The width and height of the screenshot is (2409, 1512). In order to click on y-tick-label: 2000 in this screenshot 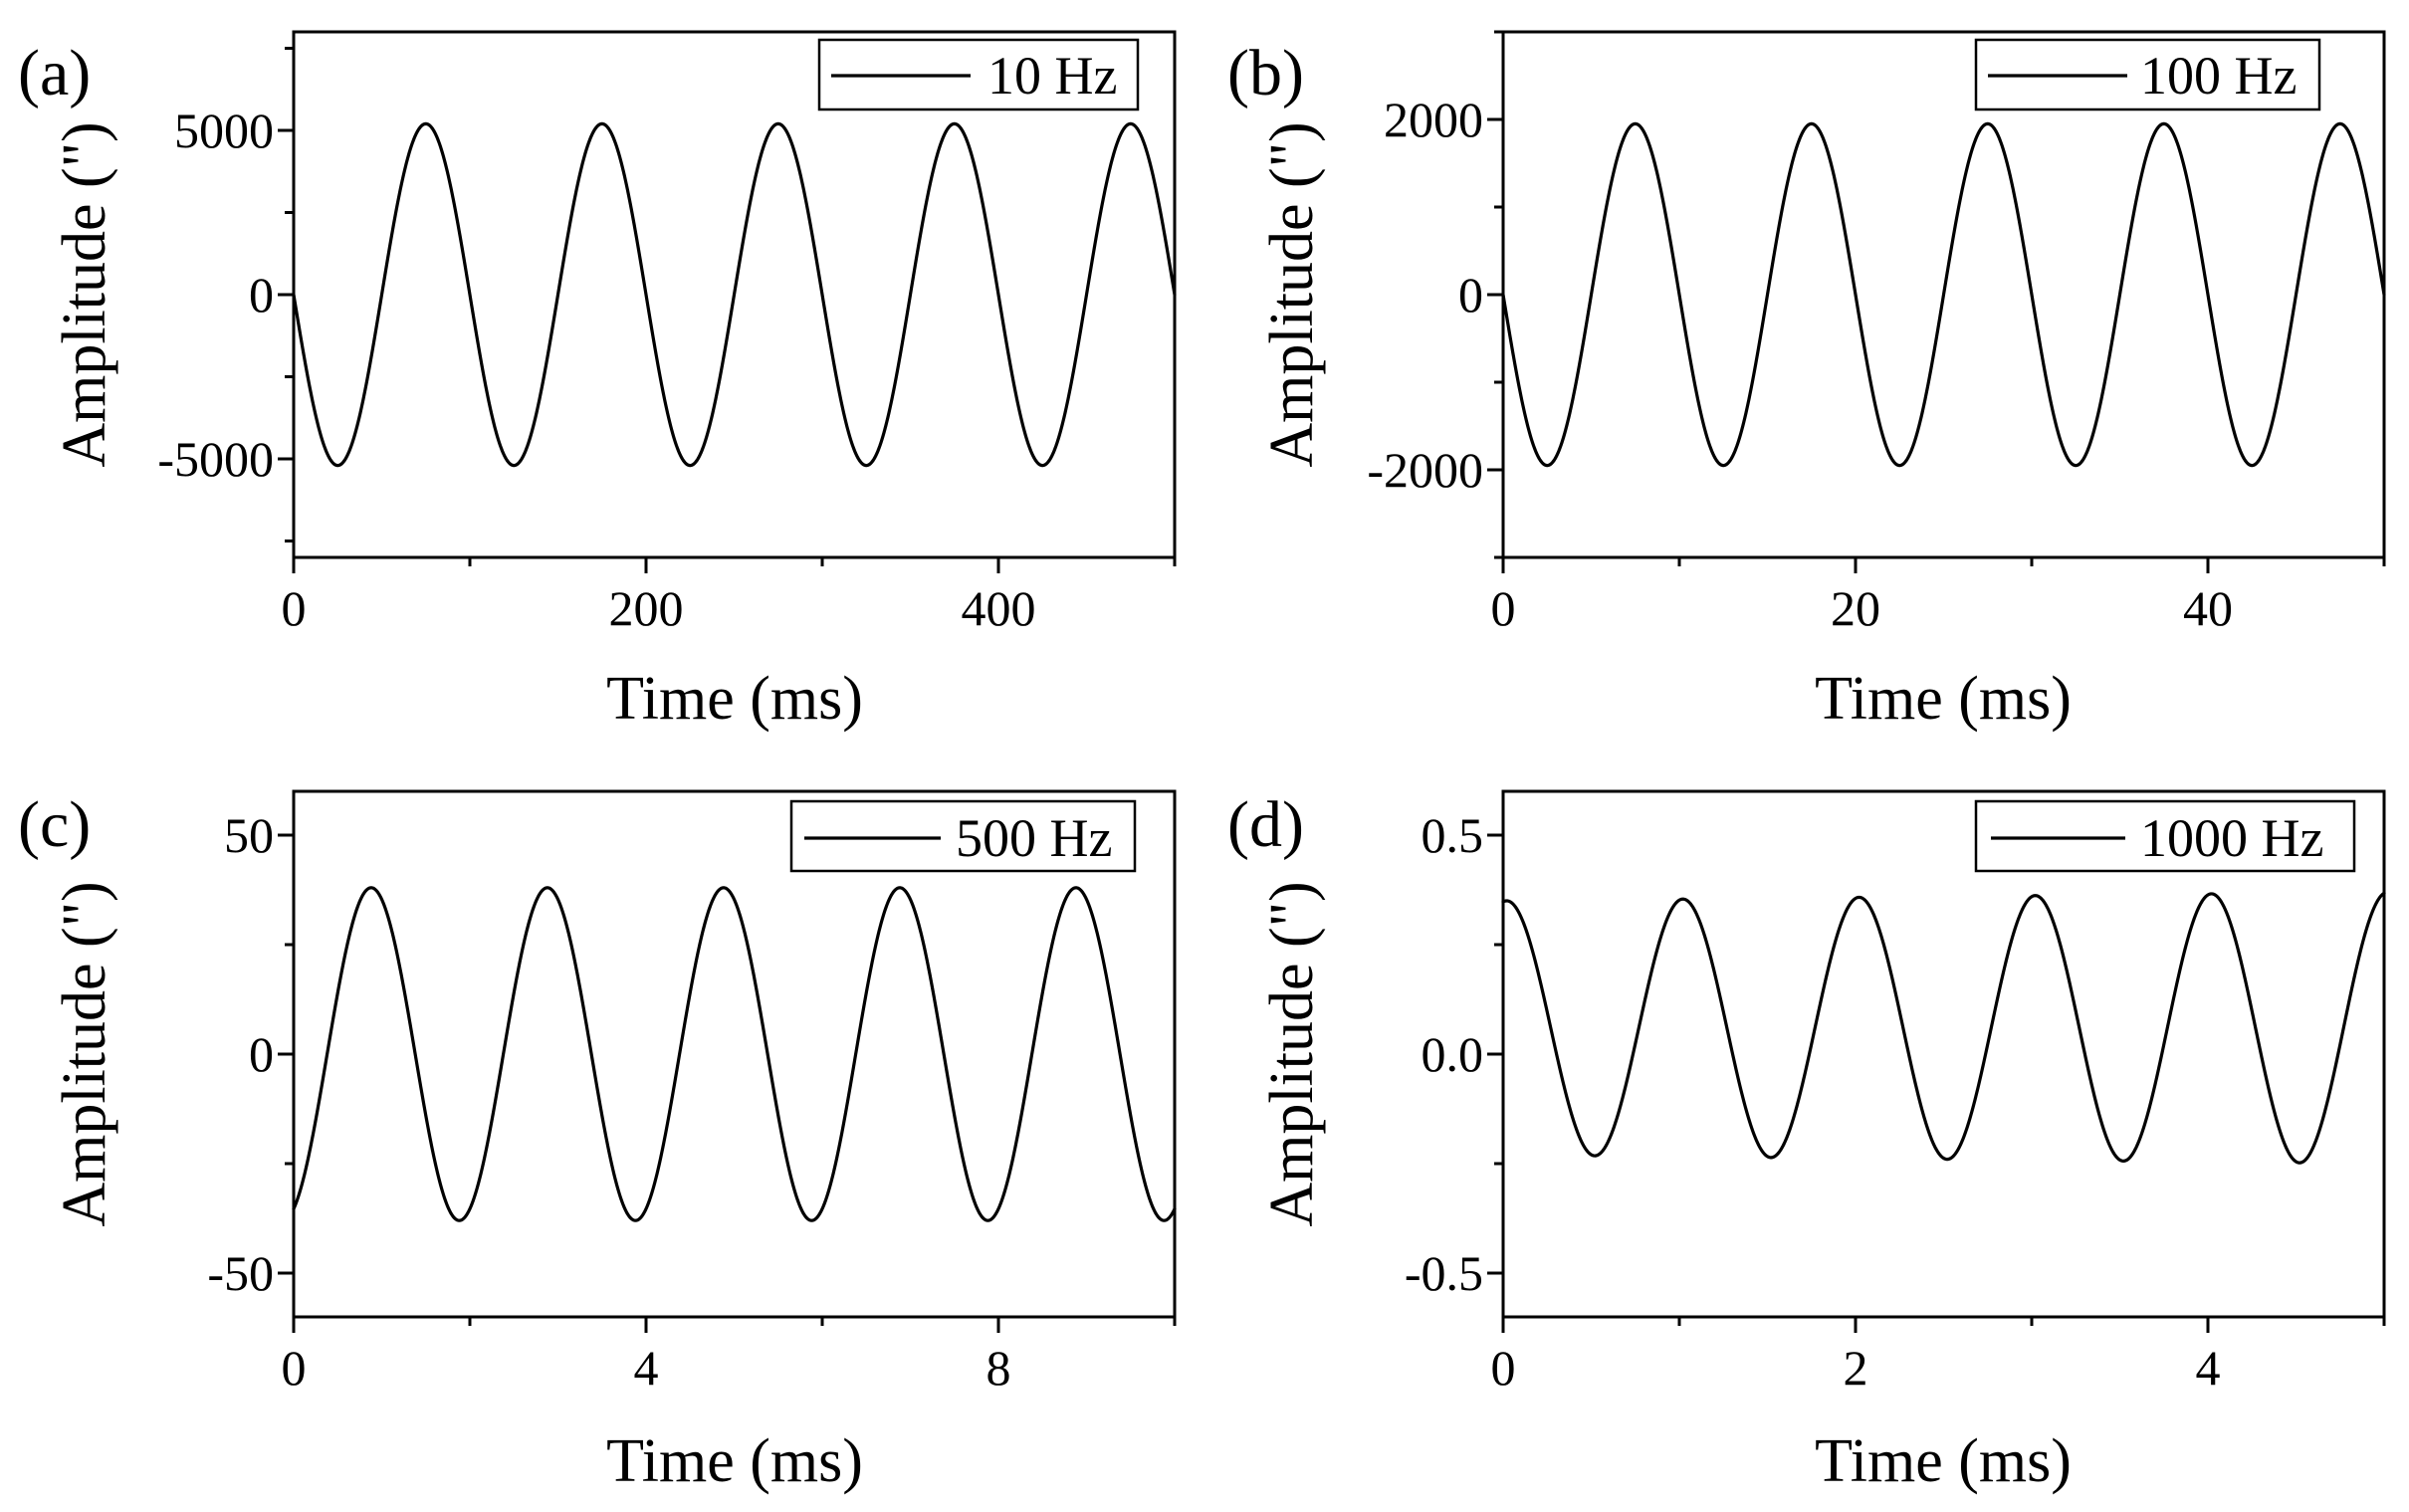, I will do `click(1433, 119)`.